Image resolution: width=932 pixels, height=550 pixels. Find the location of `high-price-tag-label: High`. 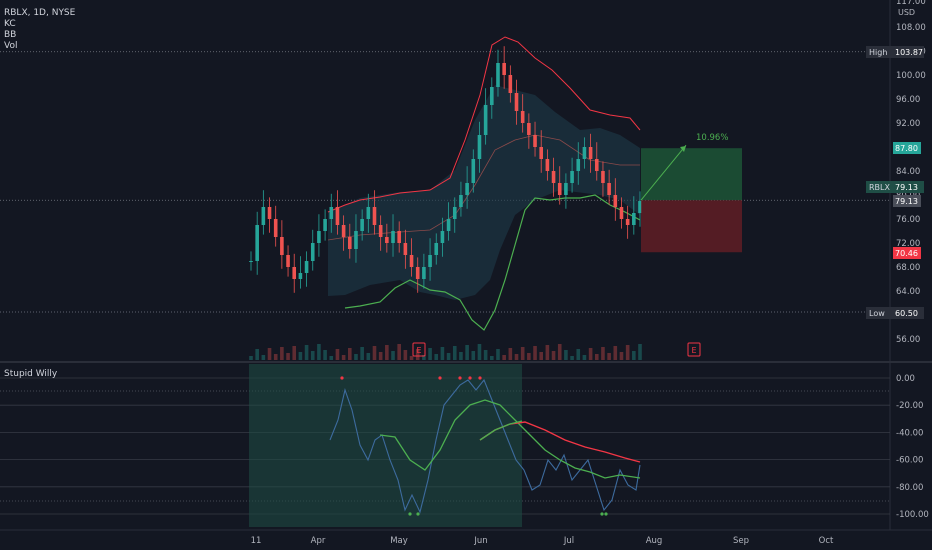

high-price-tag-label: High is located at coordinates (878, 52).